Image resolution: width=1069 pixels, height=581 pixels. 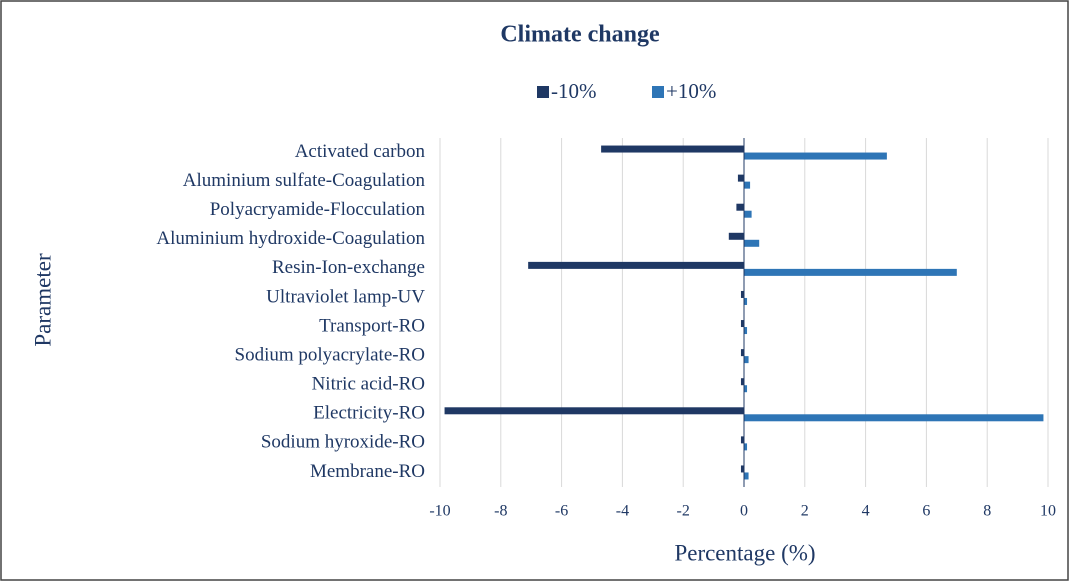 I want to click on x-tick-label: 0, so click(x=744, y=511).